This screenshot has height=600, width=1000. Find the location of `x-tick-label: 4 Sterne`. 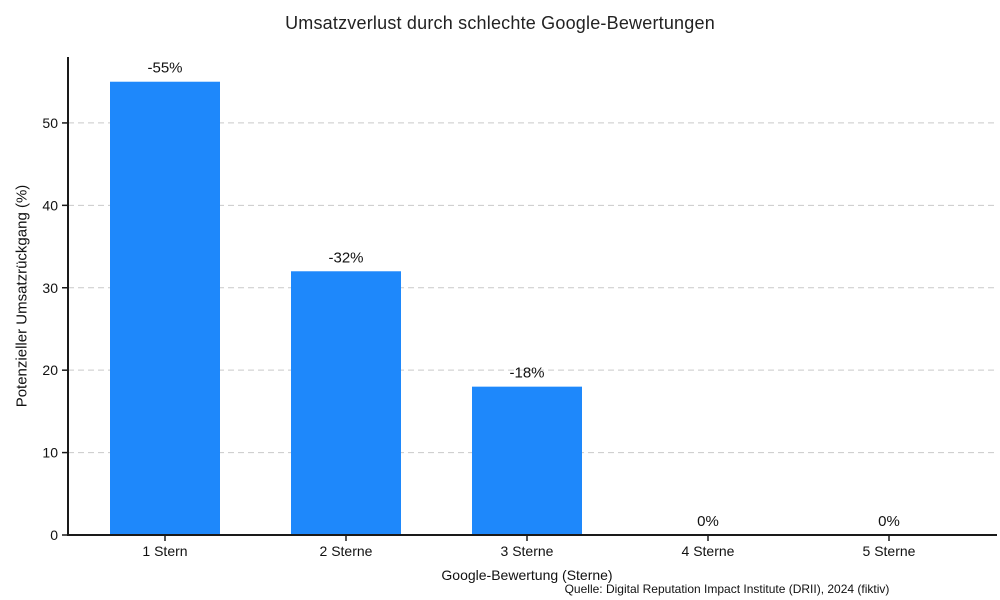

x-tick-label: 4 Sterne is located at coordinates (708, 551).